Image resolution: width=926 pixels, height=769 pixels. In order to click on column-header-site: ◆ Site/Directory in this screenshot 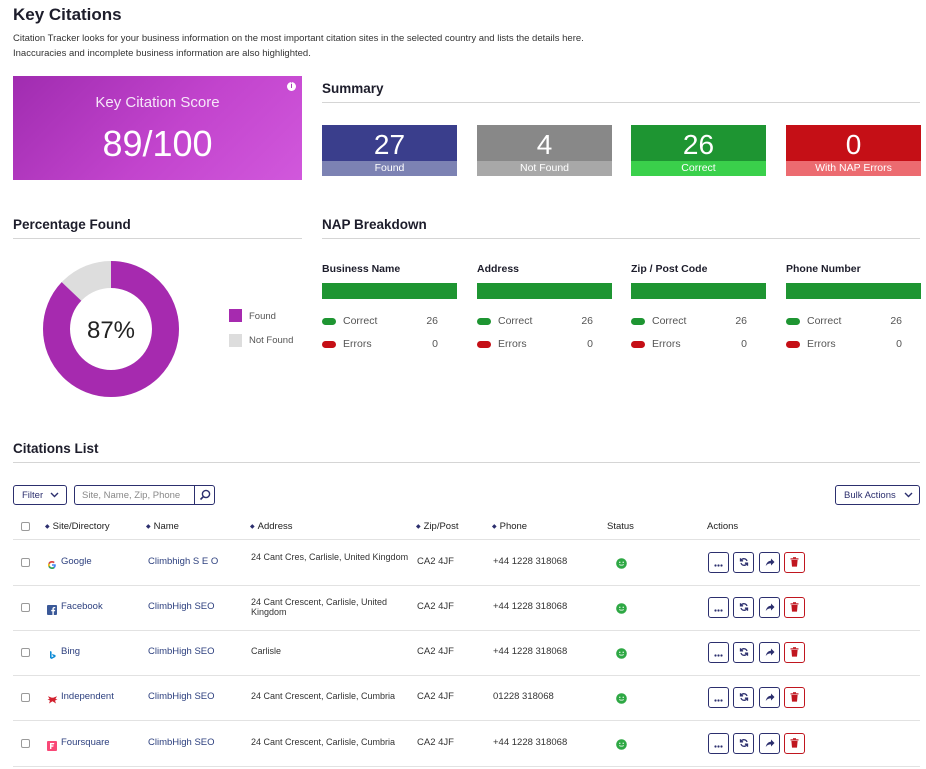, I will do `click(77, 526)`.